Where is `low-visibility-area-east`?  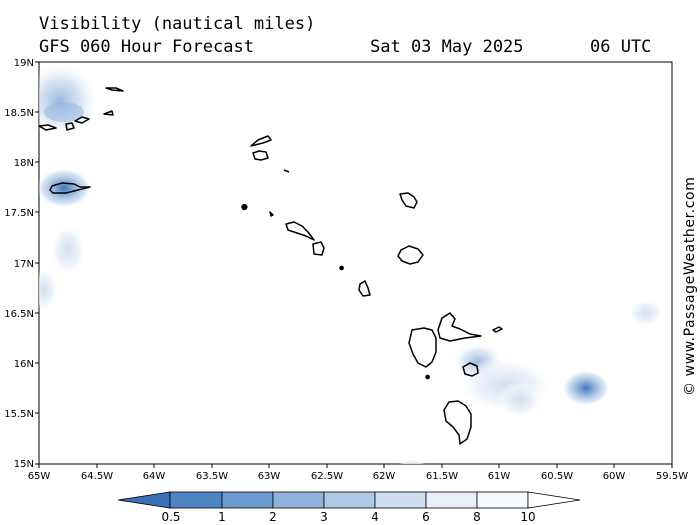
low-visibility-area-east is located at coordinates (586, 388).